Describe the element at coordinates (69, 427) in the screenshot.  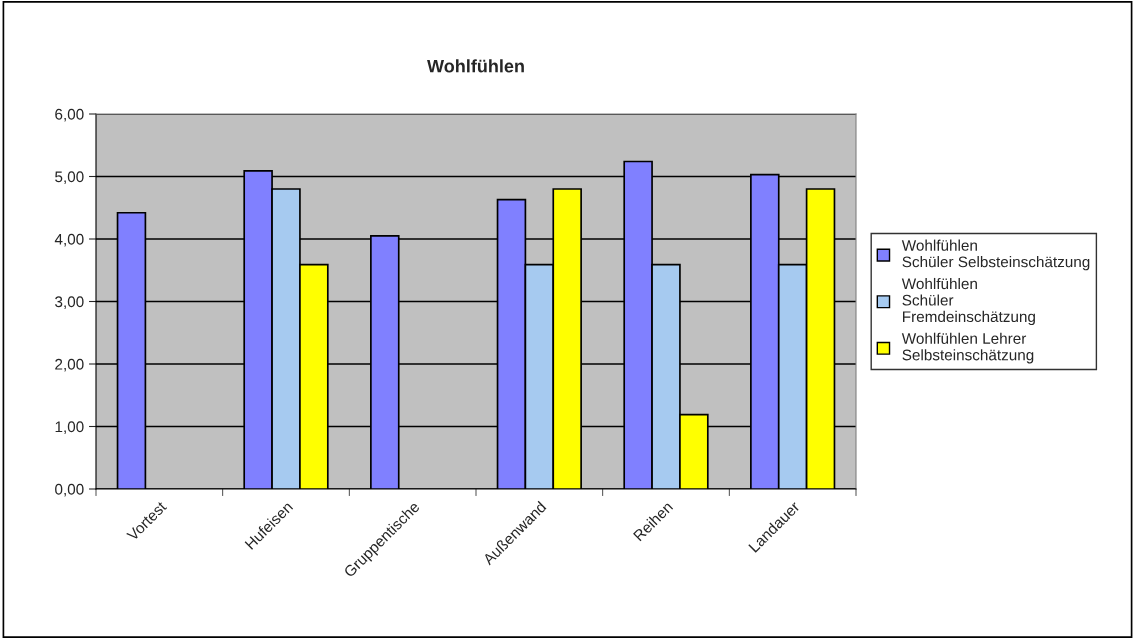
I see `y-tick-label: 1,00` at that location.